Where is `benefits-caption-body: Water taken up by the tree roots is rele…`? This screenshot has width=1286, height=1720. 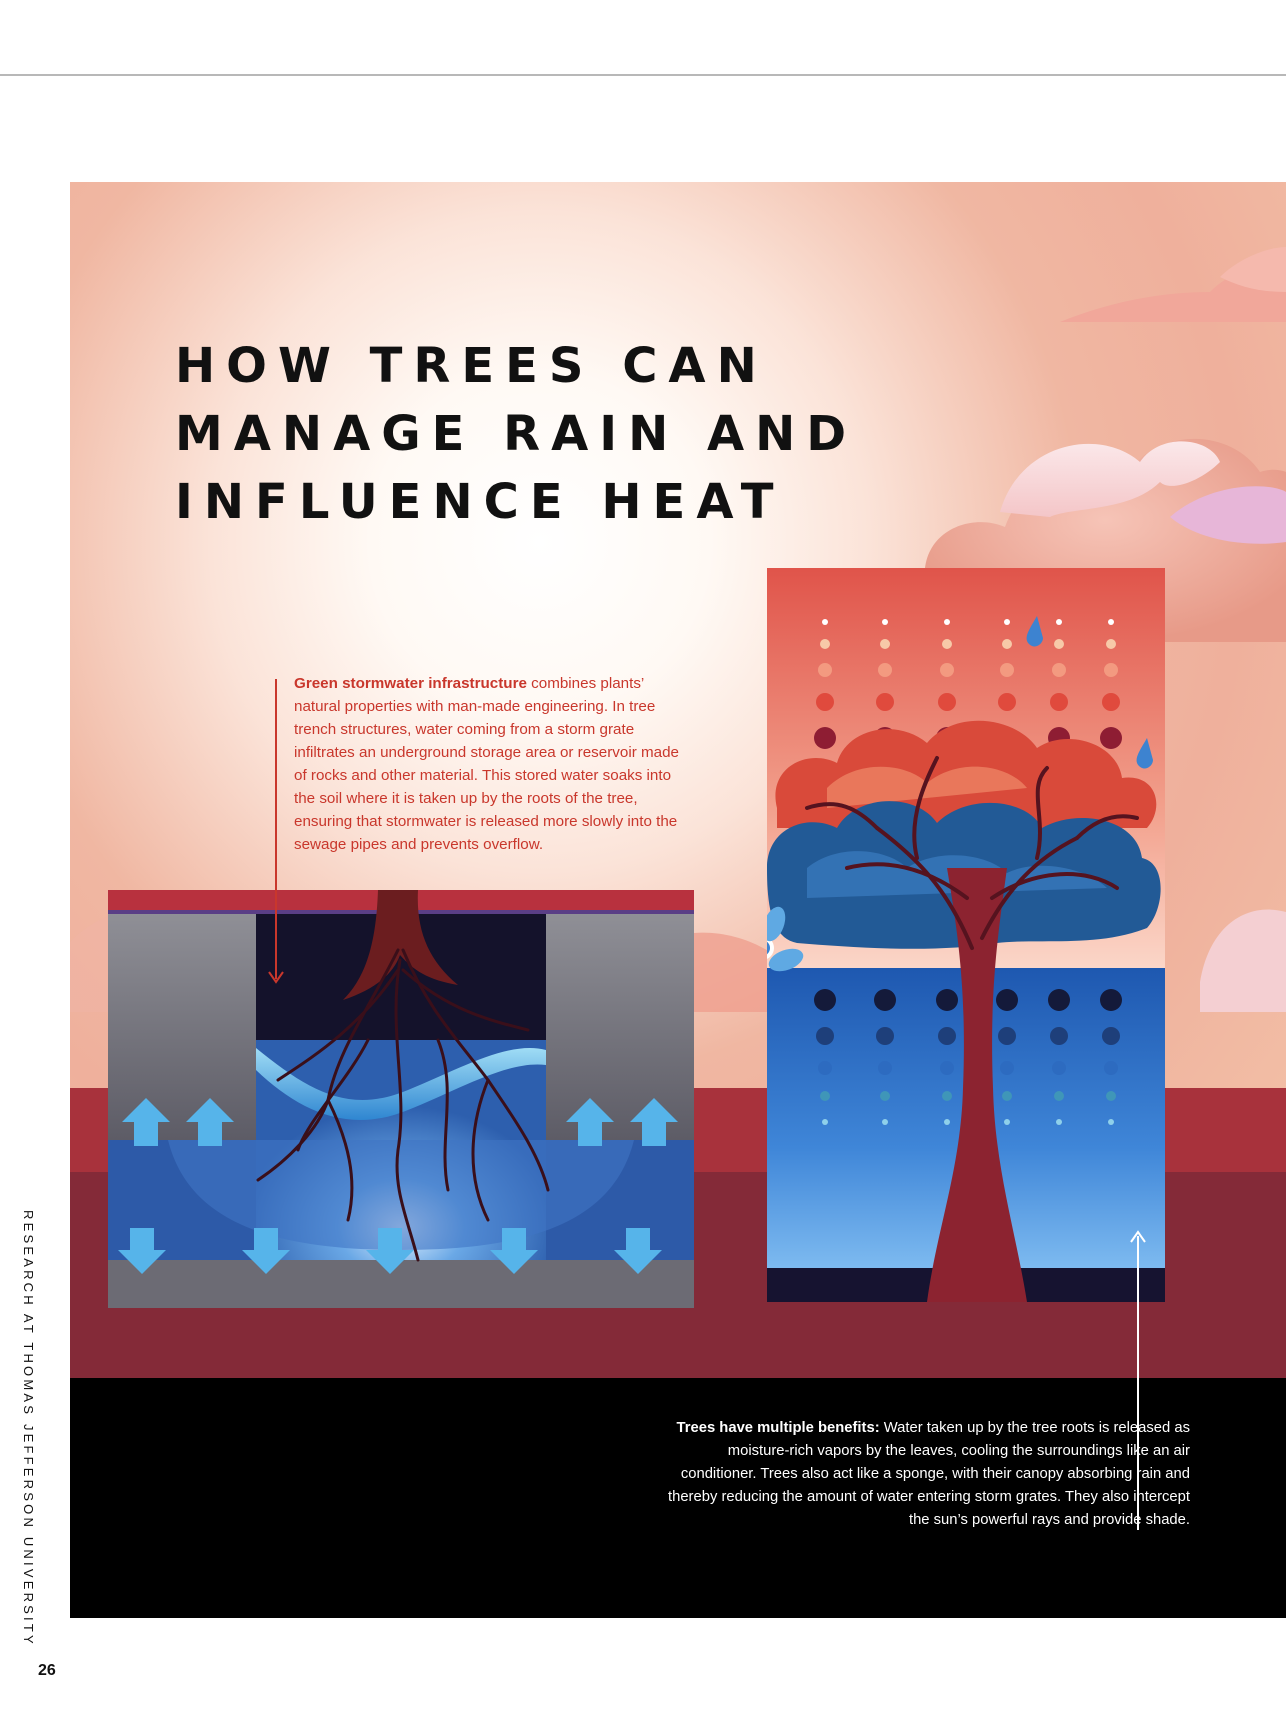 benefits-caption-body: Water taken up by the tree roots is rele… is located at coordinates (928, 1474).